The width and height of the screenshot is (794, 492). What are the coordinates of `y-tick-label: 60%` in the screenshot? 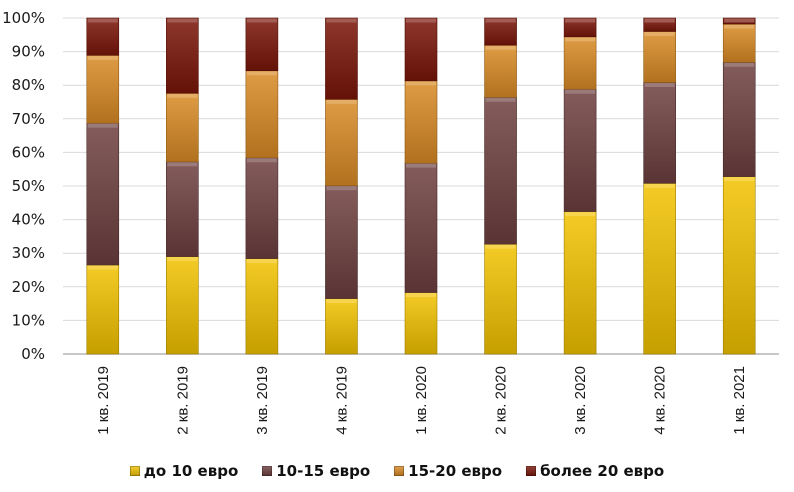 It's located at (28, 152).